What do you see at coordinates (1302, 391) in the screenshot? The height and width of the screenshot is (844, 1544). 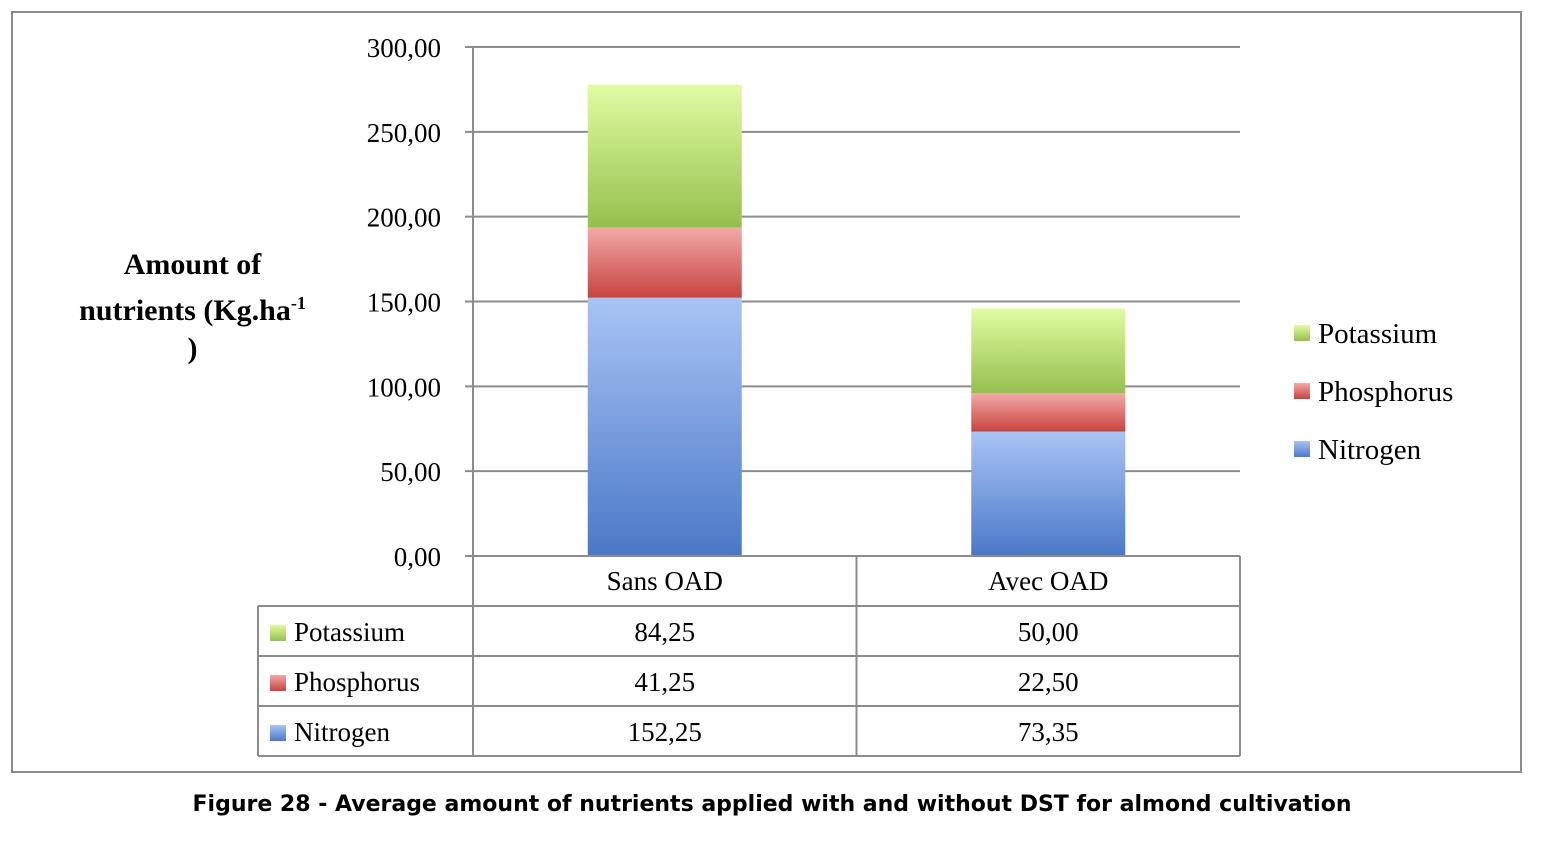 I see `legend-key-phosphorus` at bounding box center [1302, 391].